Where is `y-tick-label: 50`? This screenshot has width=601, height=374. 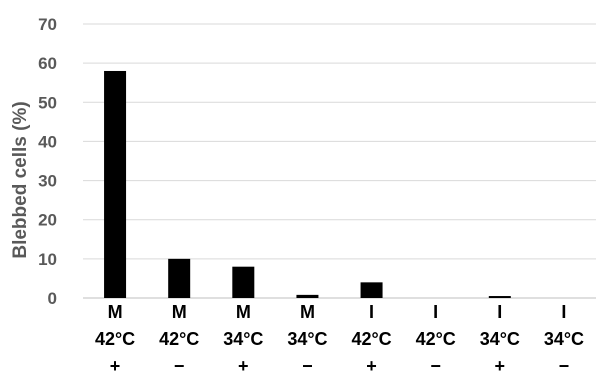
y-tick-label: 50 is located at coordinates (47, 102).